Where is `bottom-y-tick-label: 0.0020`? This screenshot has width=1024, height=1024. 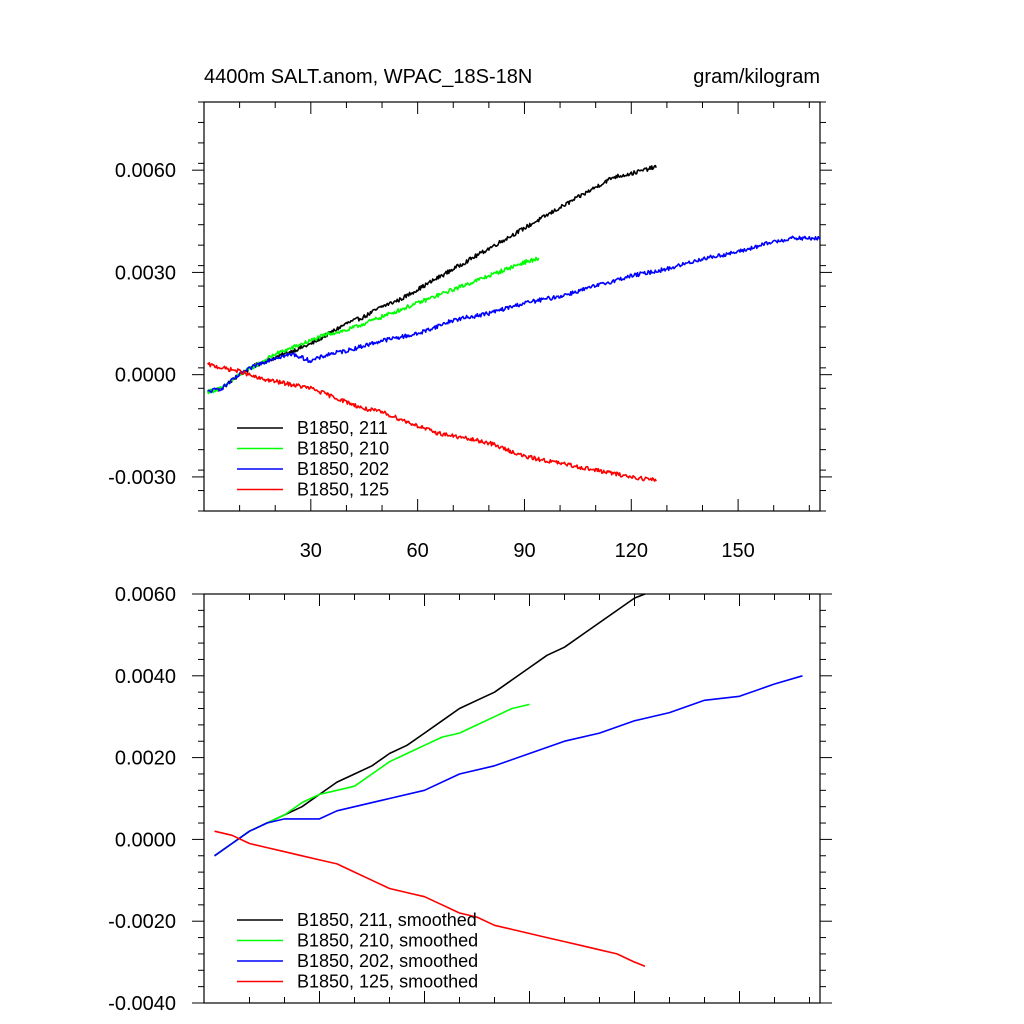 bottom-y-tick-label: 0.0020 is located at coordinates (145, 759).